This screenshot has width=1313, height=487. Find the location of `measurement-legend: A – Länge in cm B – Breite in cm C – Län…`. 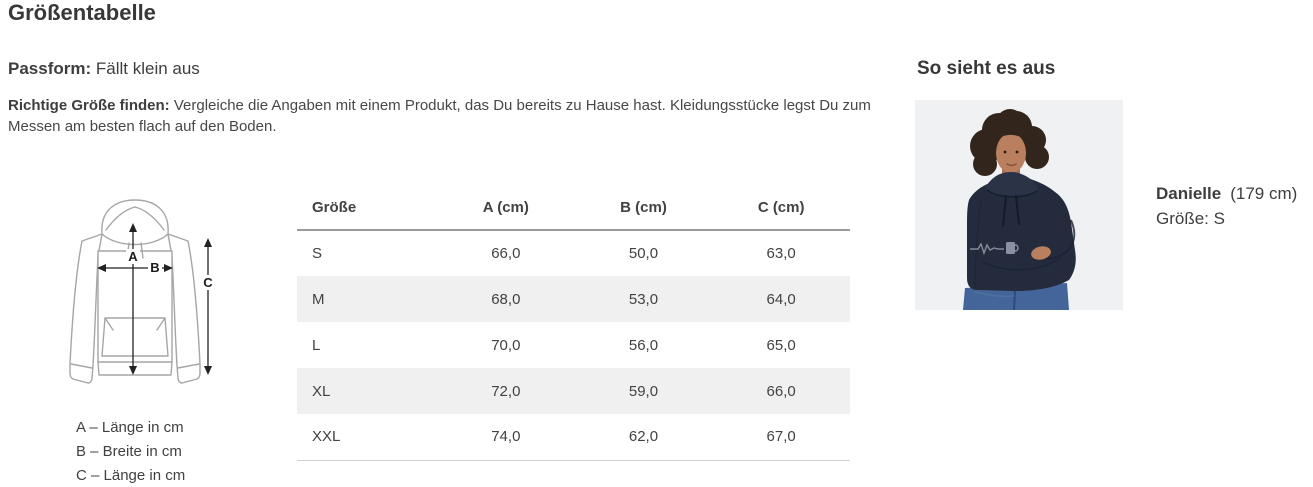

measurement-legend: A – Länge in cm B – Breite in cm C – Län… is located at coordinates (130, 451).